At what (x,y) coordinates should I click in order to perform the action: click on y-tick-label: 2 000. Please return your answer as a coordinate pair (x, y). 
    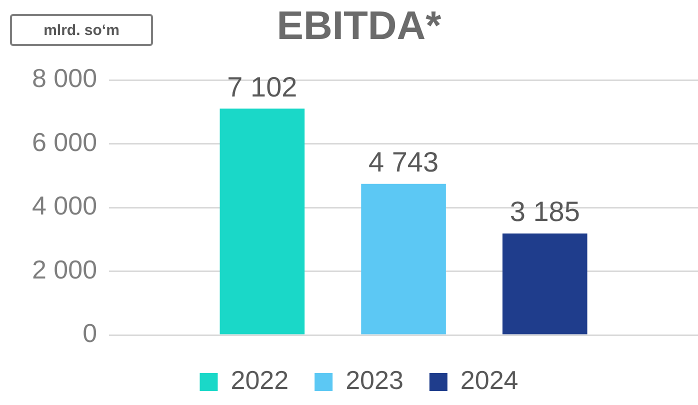
    Looking at the image, I should click on (65, 269).